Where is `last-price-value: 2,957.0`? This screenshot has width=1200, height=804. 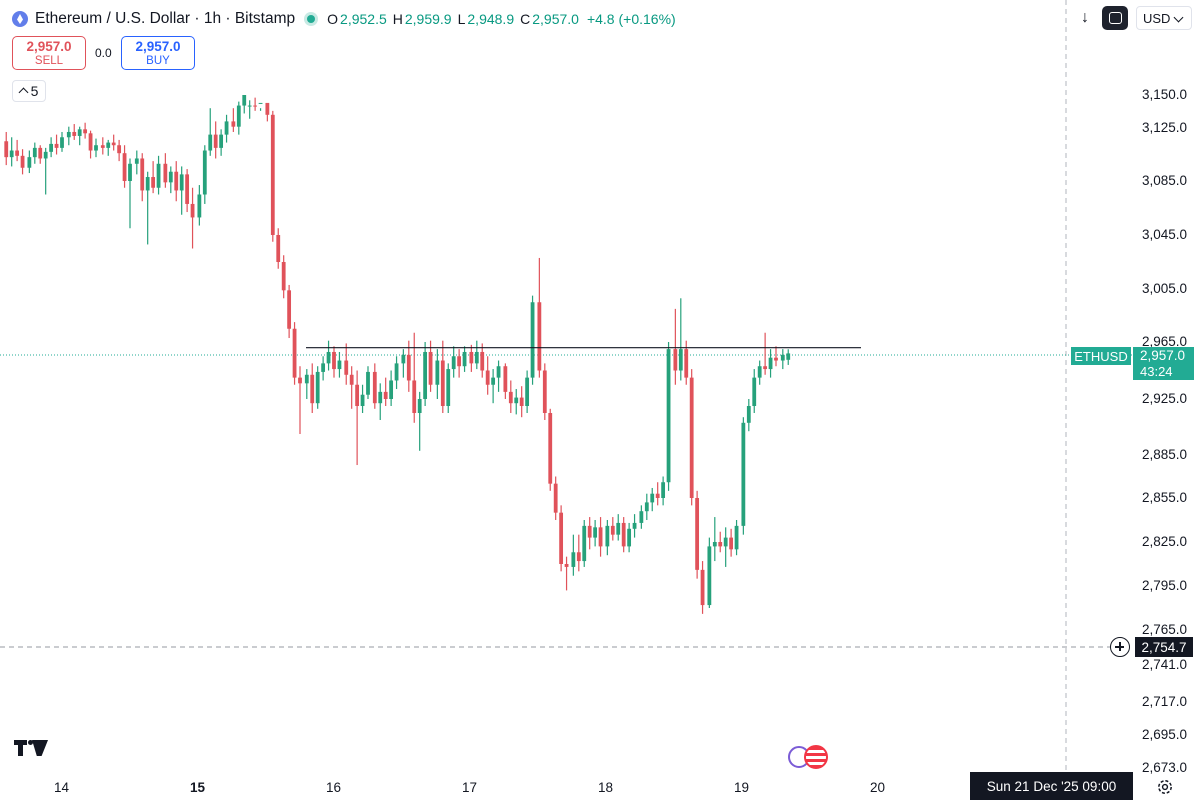
last-price-value: 2,957.0 is located at coordinates (1163, 355).